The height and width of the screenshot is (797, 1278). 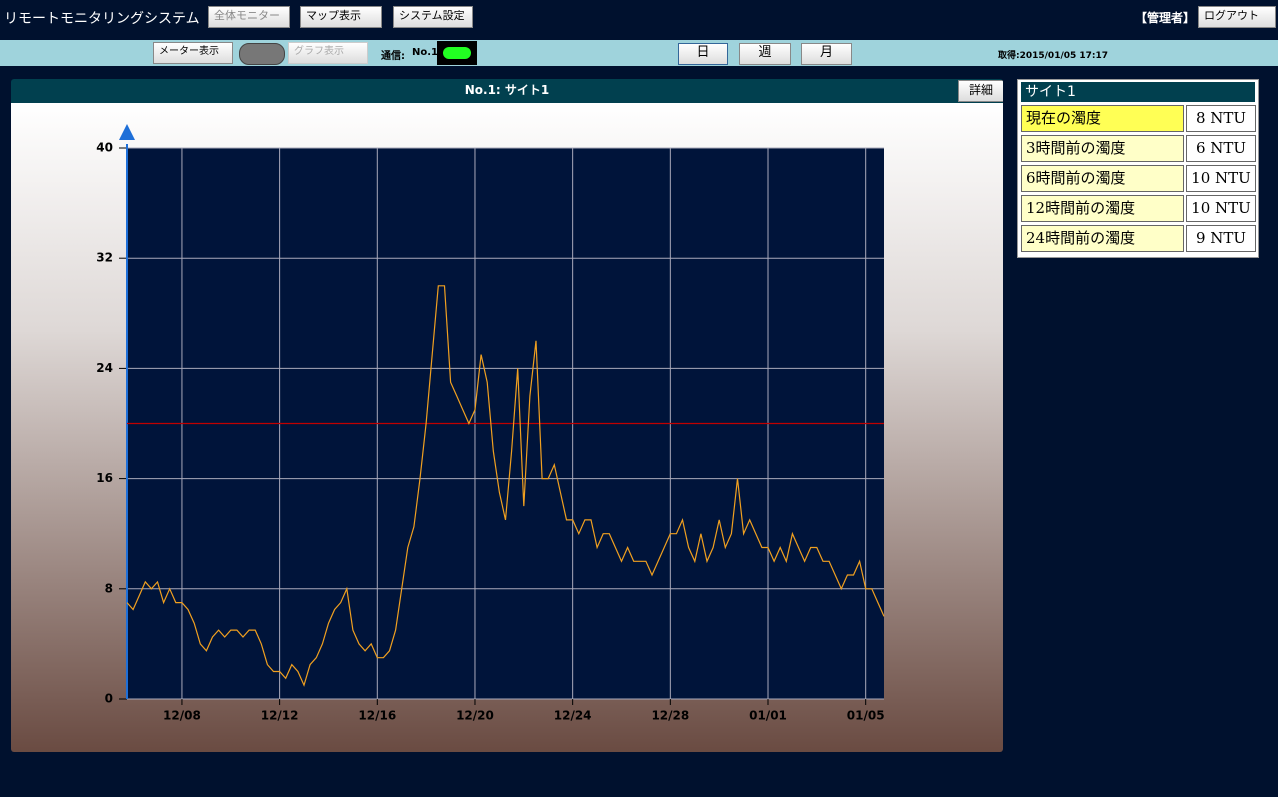 I want to click on y-tick-label: 40, so click(x=104, y=148).